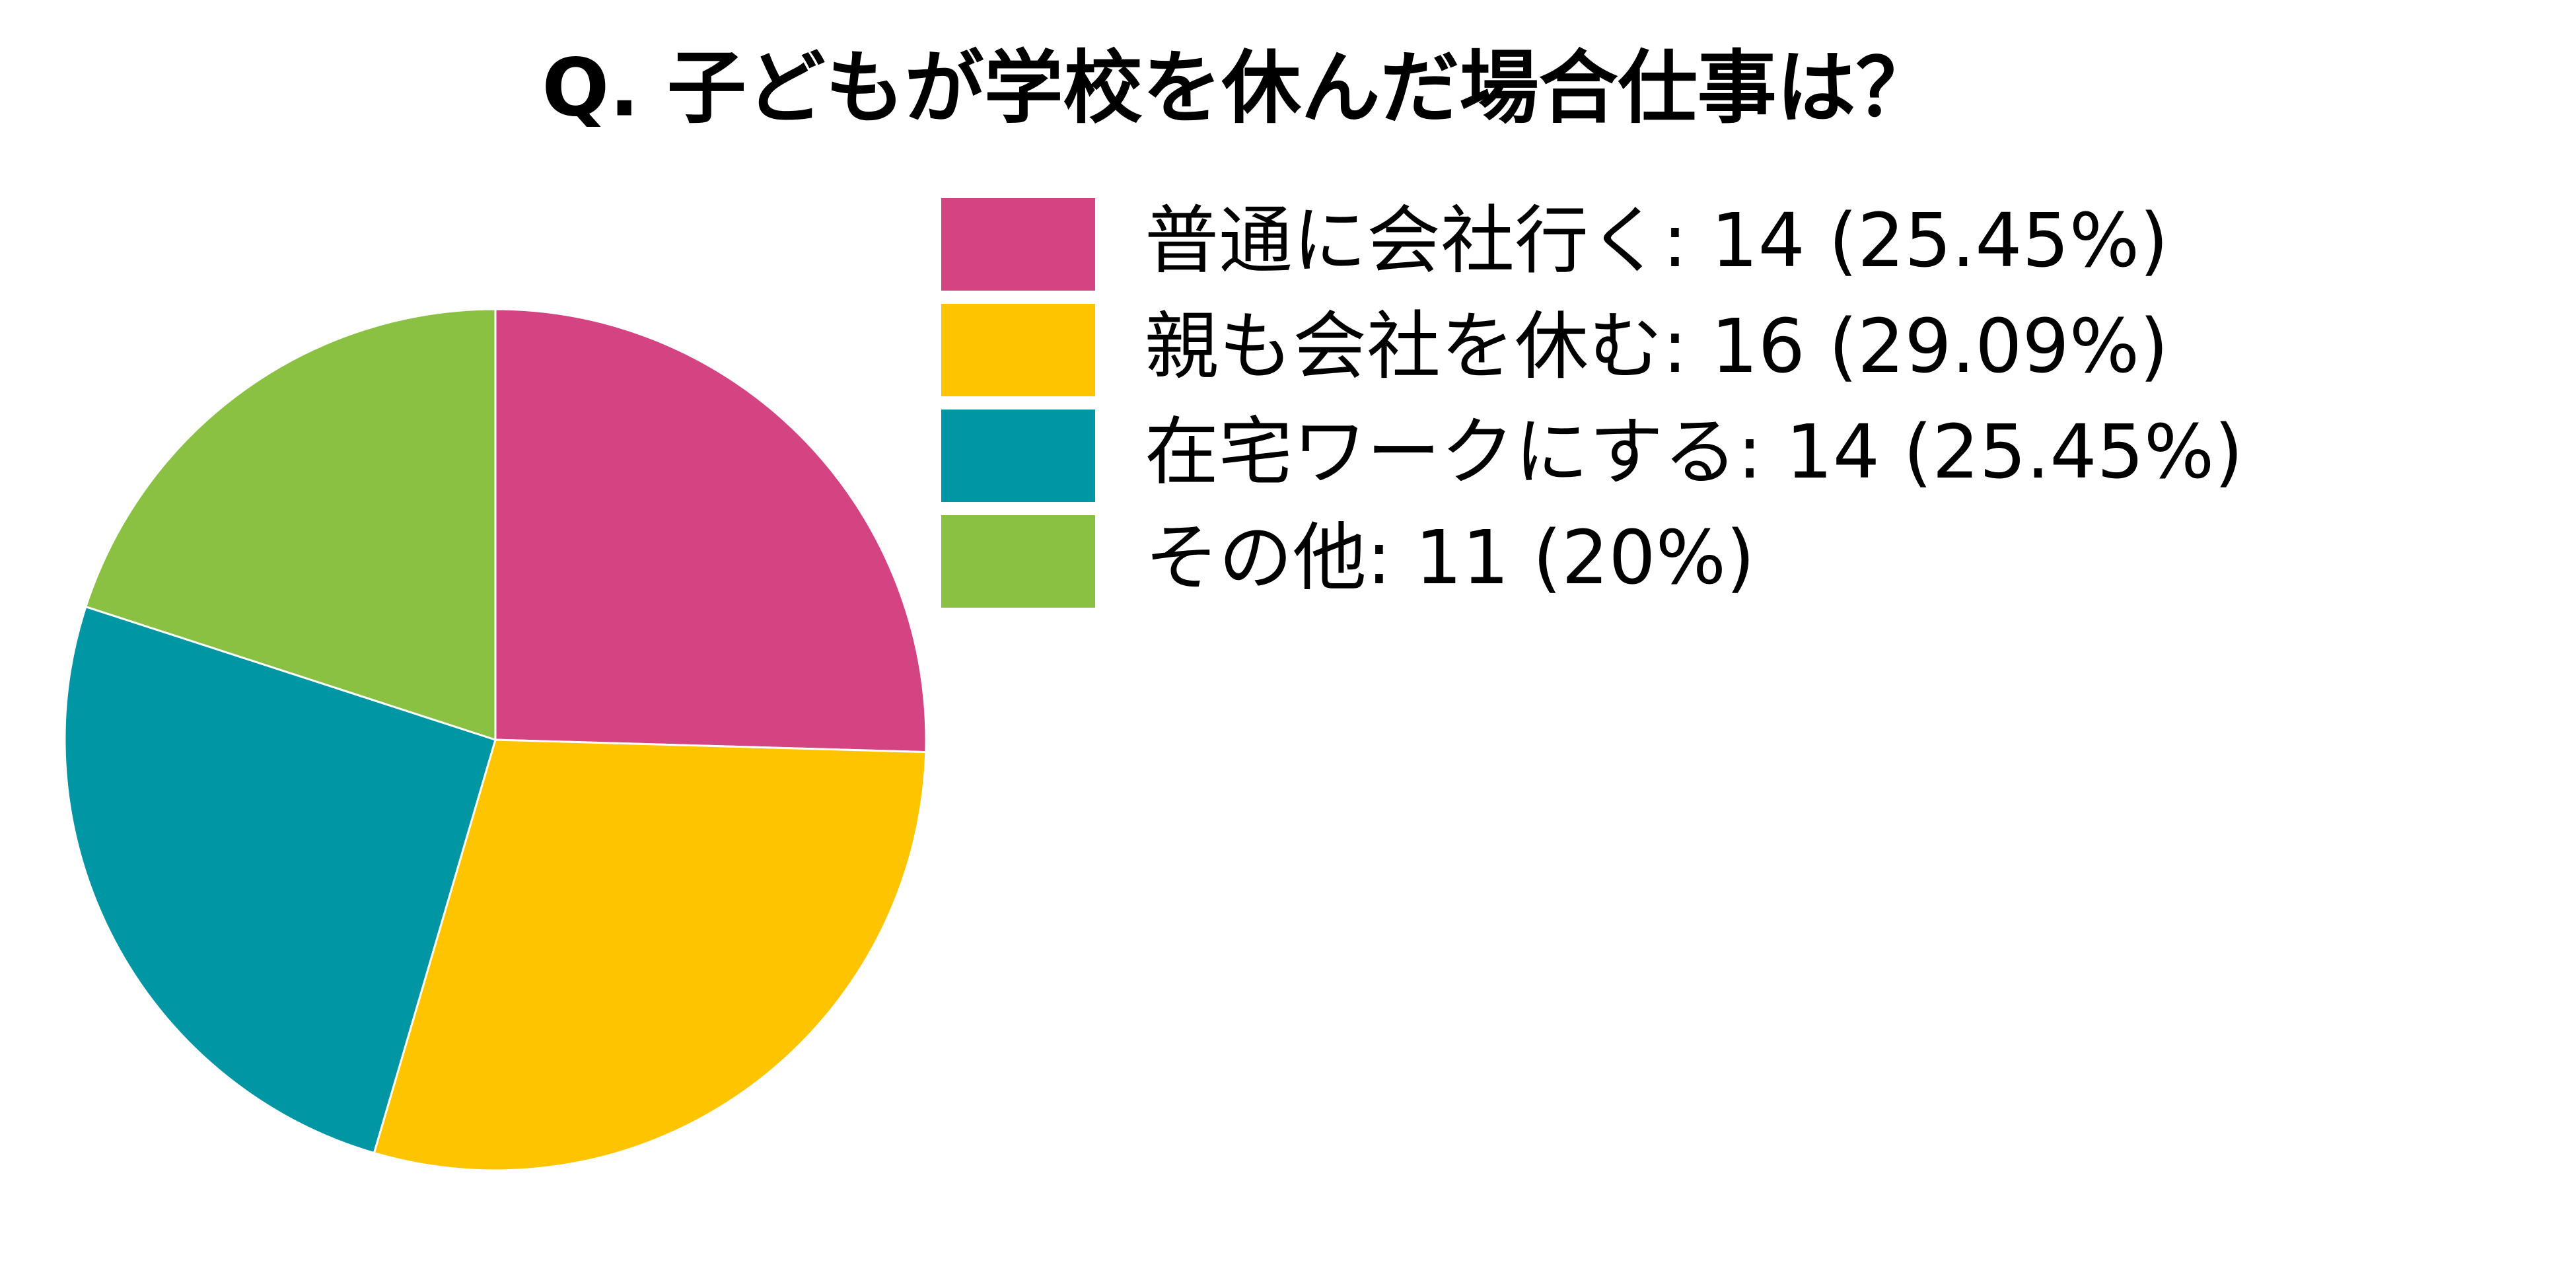  Describe the element at coordinates (1656, 347) in the screenshot. I see `legend-label: 親も会社を休む: 16 (29.09%)` at that location.